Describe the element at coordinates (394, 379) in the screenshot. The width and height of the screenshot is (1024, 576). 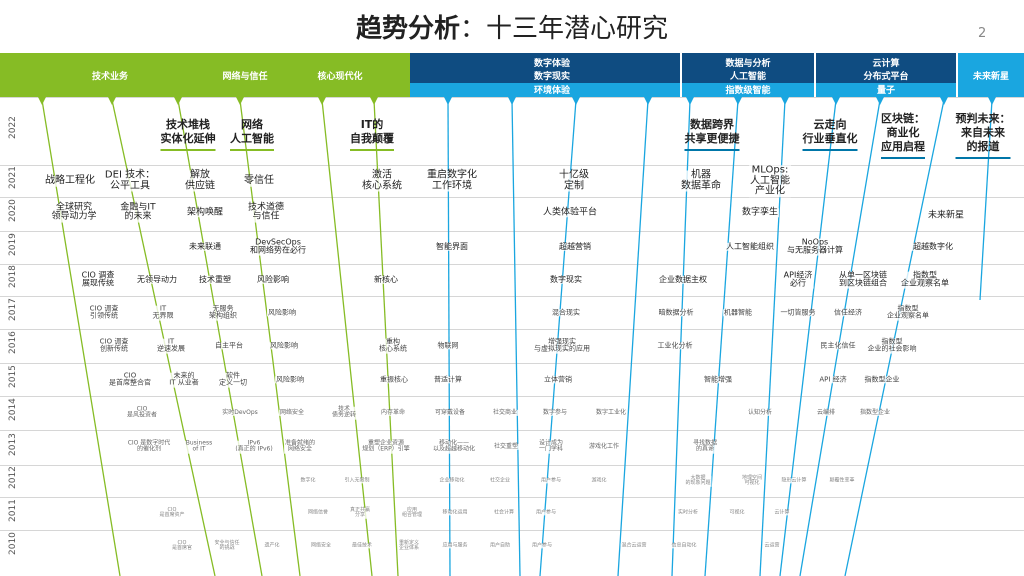
I see `trend-item: 重振核心` at that location.